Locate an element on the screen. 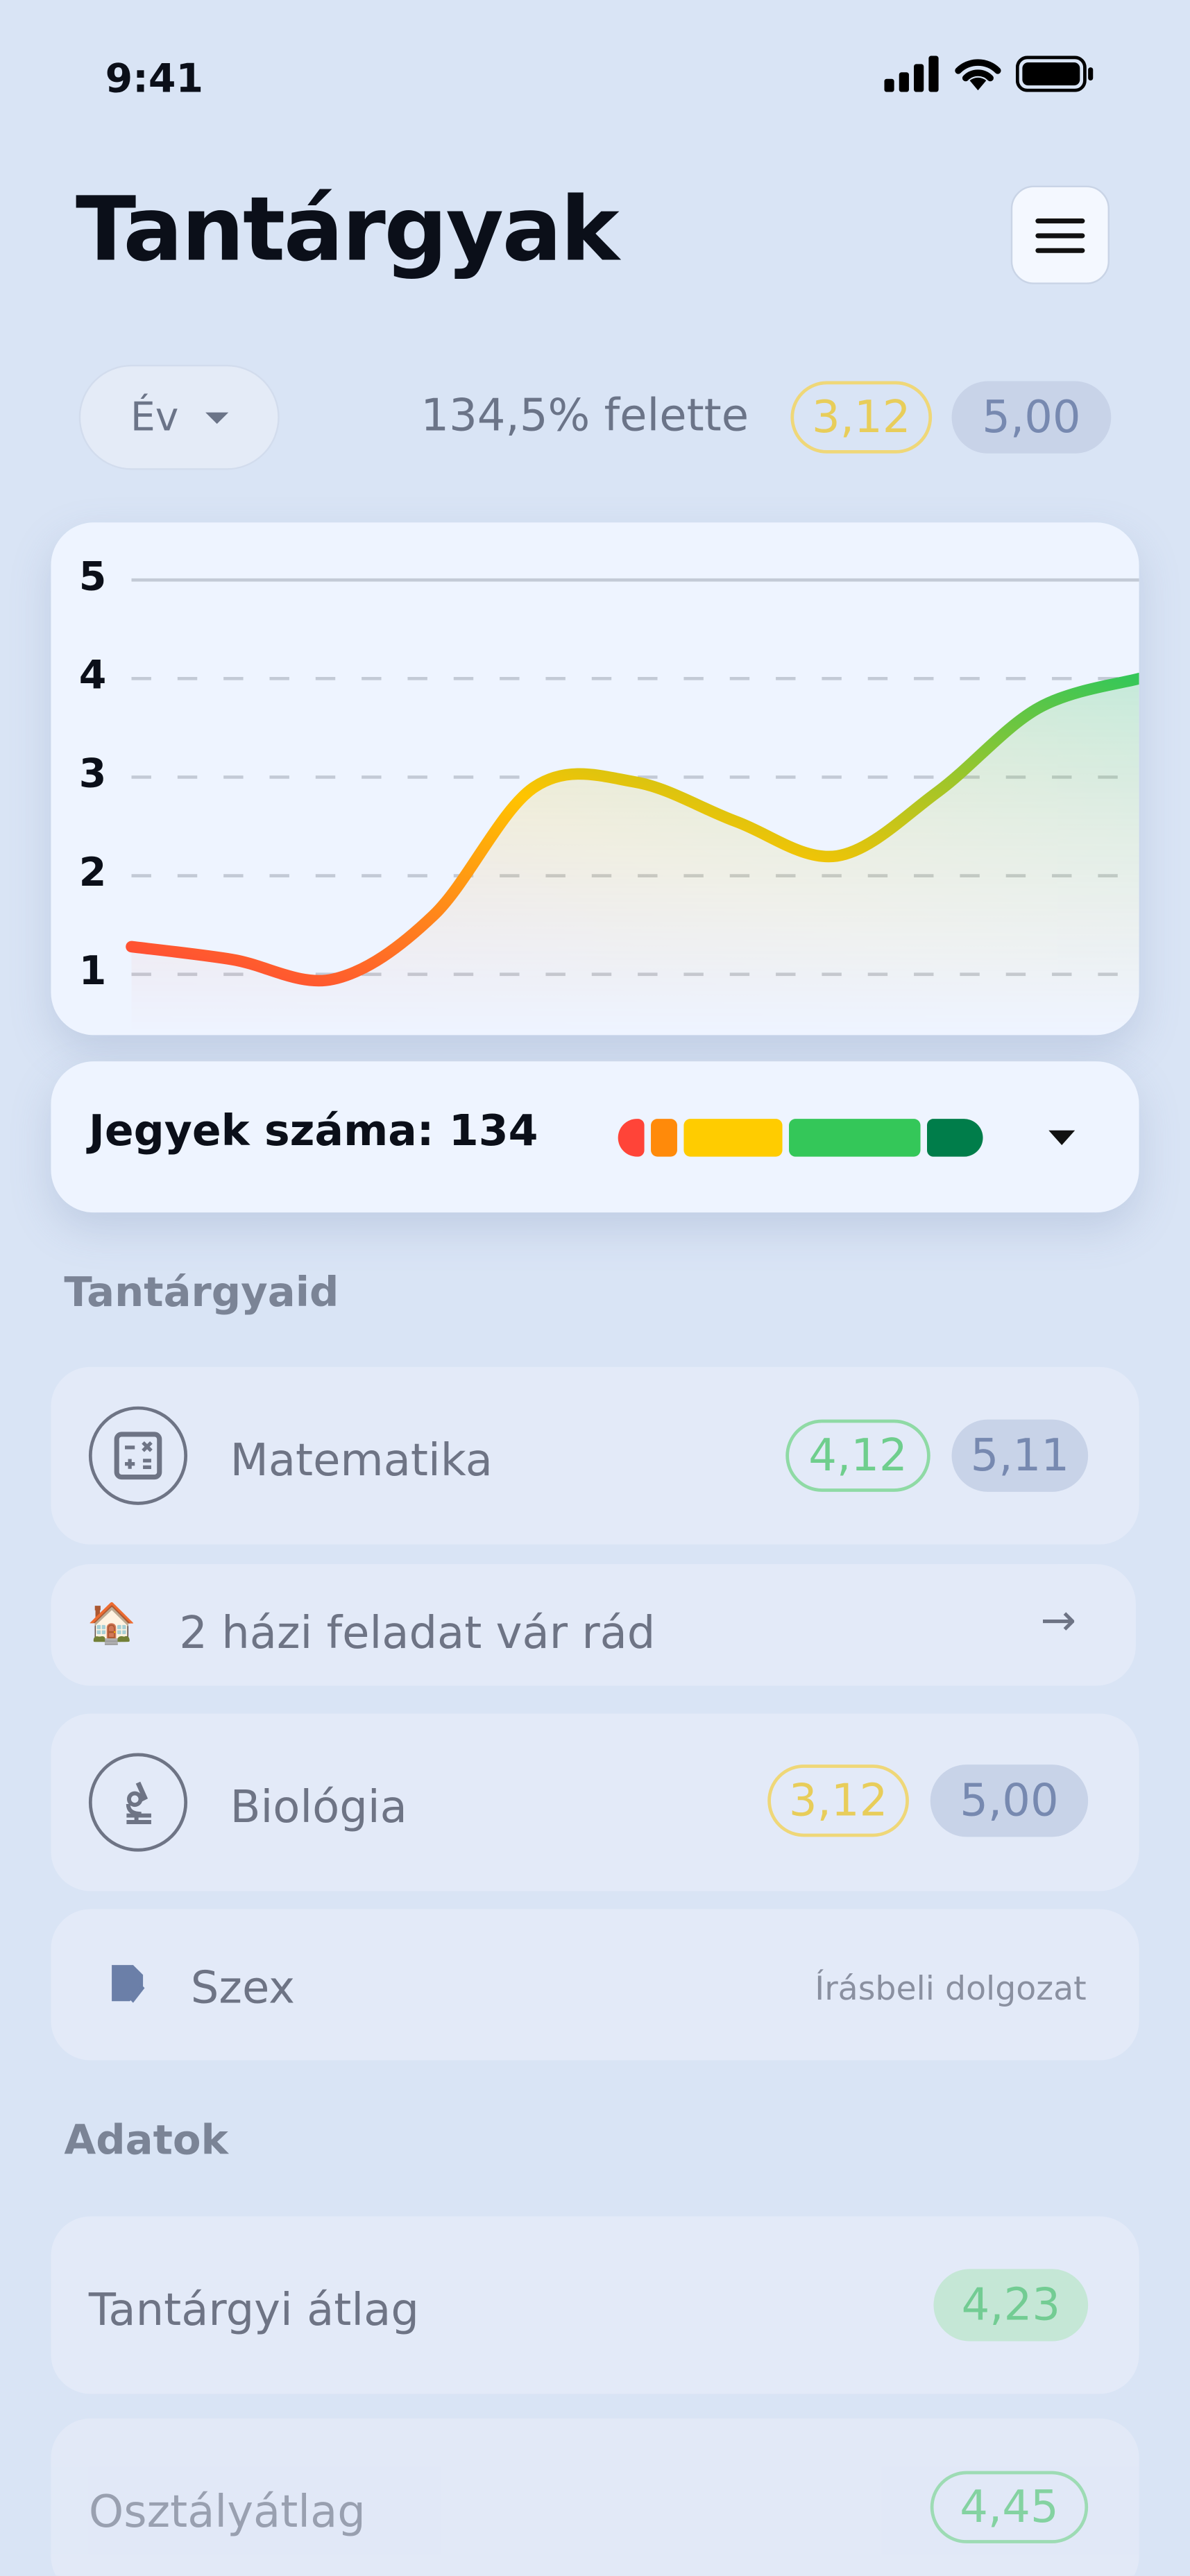 The height and width of the screenshot is (2576, 1190). subject-name: Biológia is located at coordinates (318, 1808).